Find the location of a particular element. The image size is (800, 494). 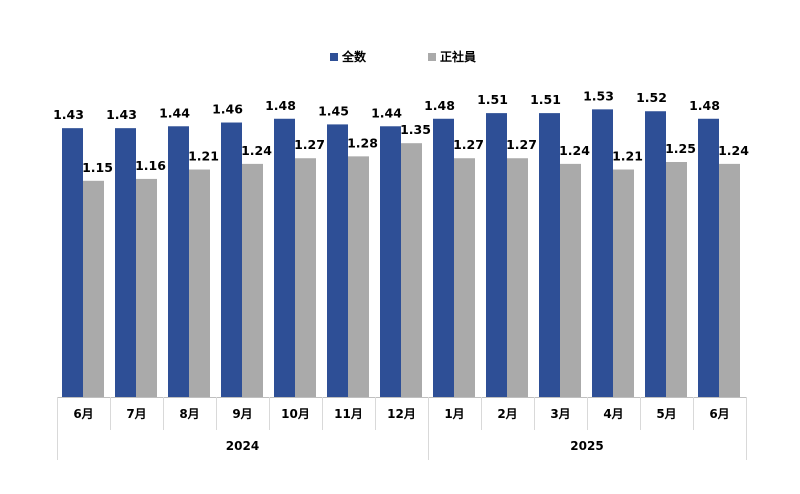

legend: 全数 正社員 is located at coordinates (403, 56).